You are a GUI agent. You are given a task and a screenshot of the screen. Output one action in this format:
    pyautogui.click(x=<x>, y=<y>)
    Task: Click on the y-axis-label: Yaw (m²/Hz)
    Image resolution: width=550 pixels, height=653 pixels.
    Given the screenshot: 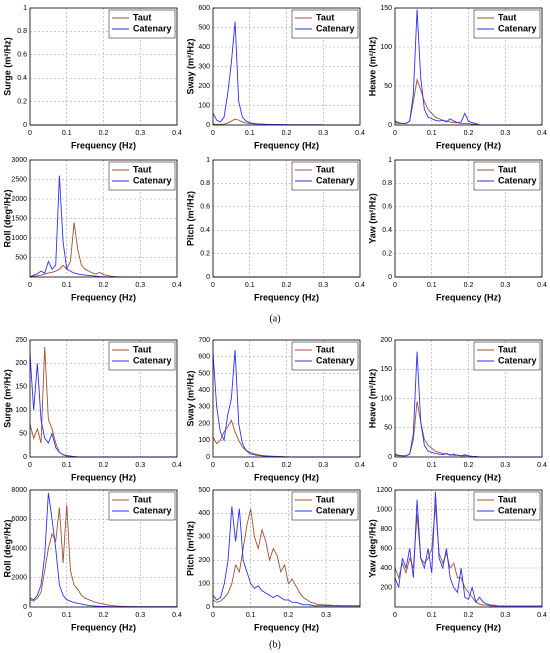 What is the action you would take?
    pyautogui.click(x=372, y=218)
    